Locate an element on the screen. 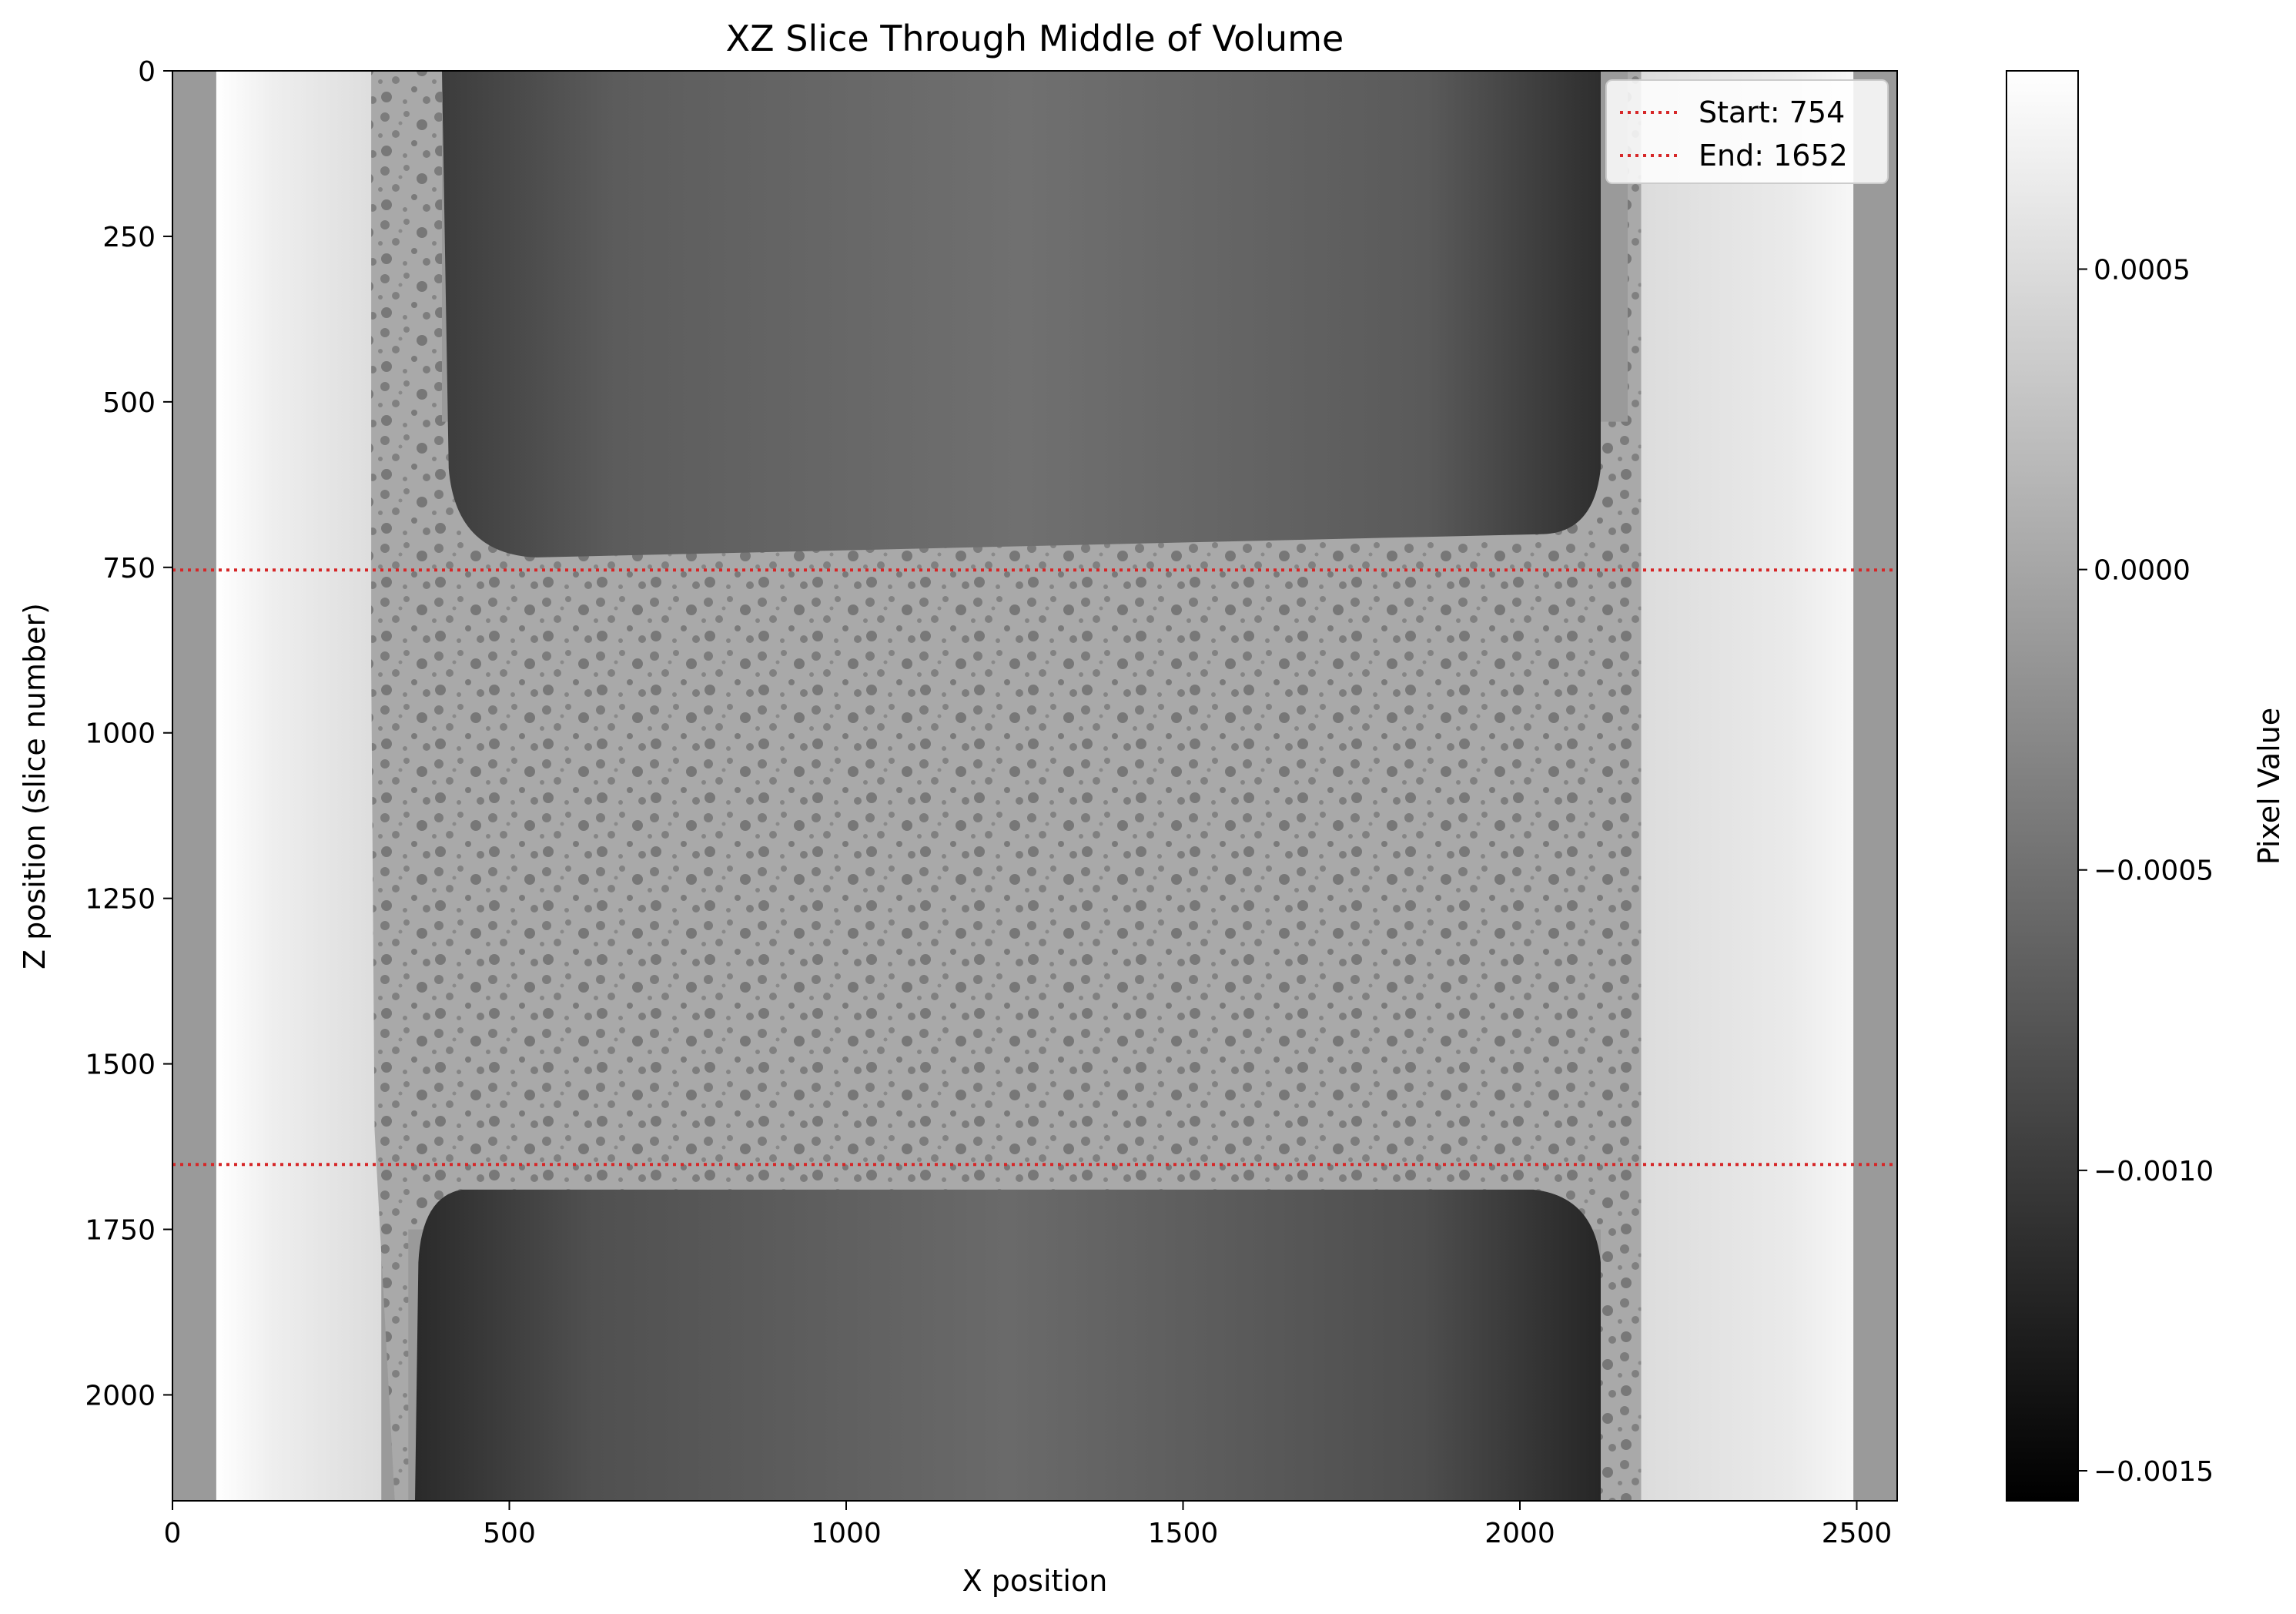  colorbar-label: Pixel Value is located at coordinates (2269, 786).